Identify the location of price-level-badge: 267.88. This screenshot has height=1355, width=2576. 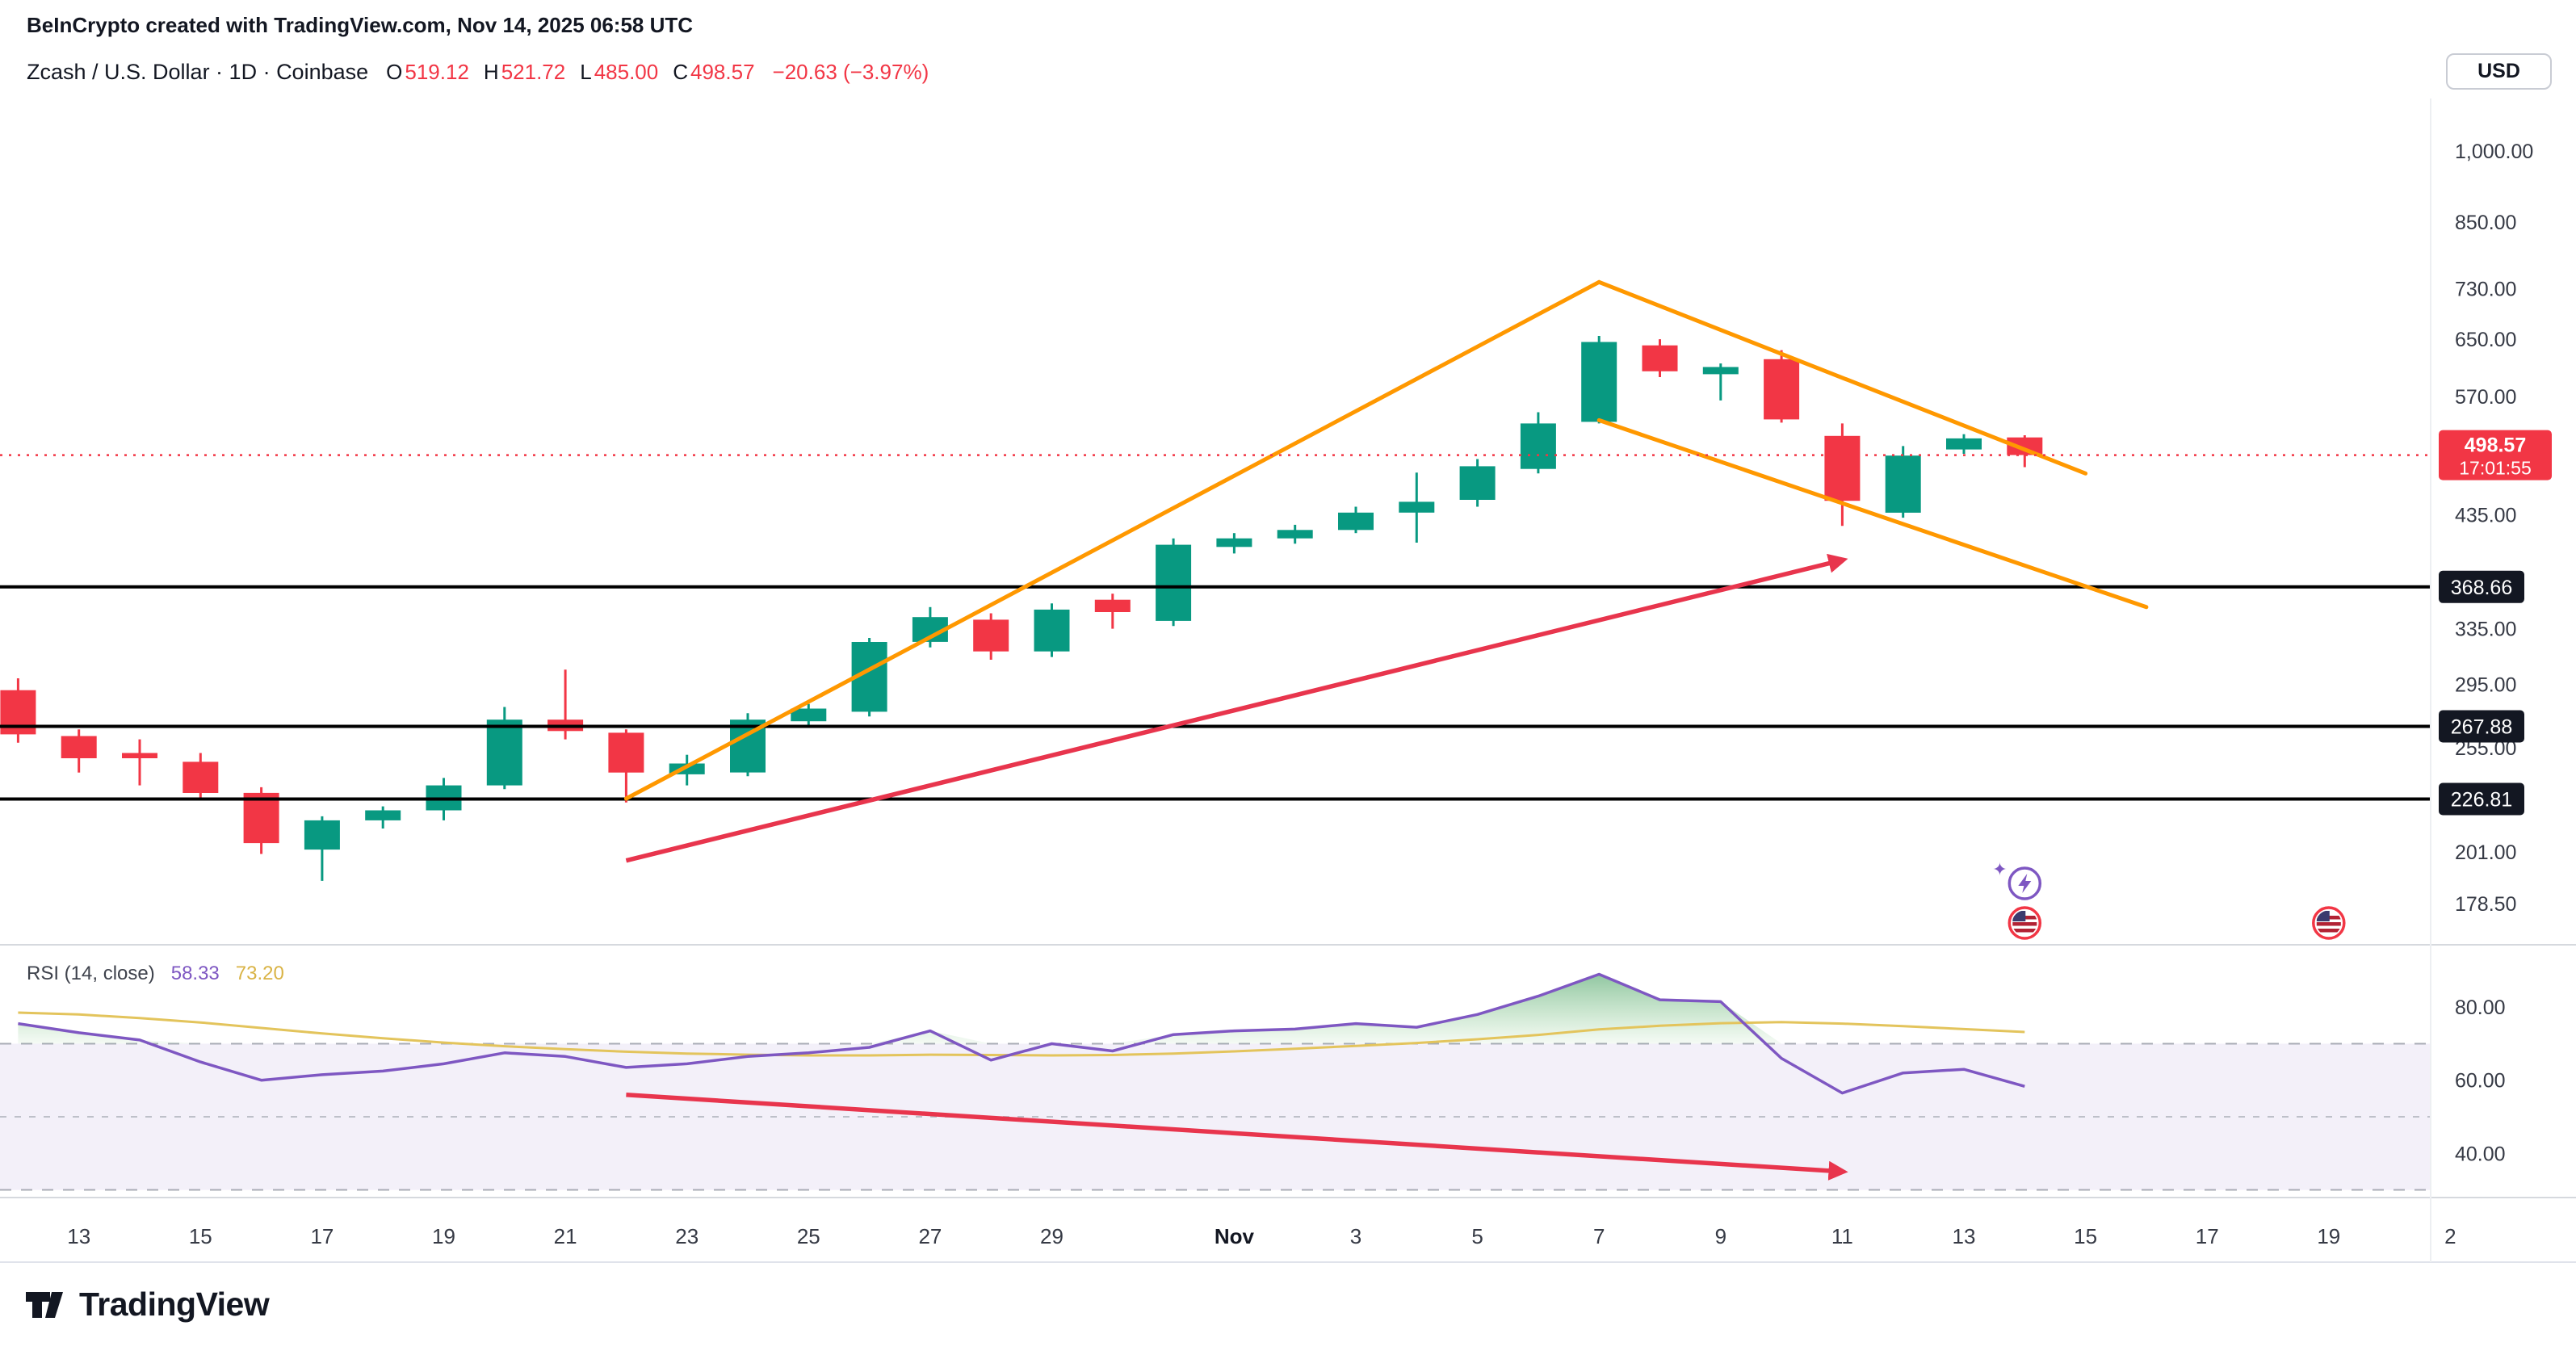
(2481, 727).